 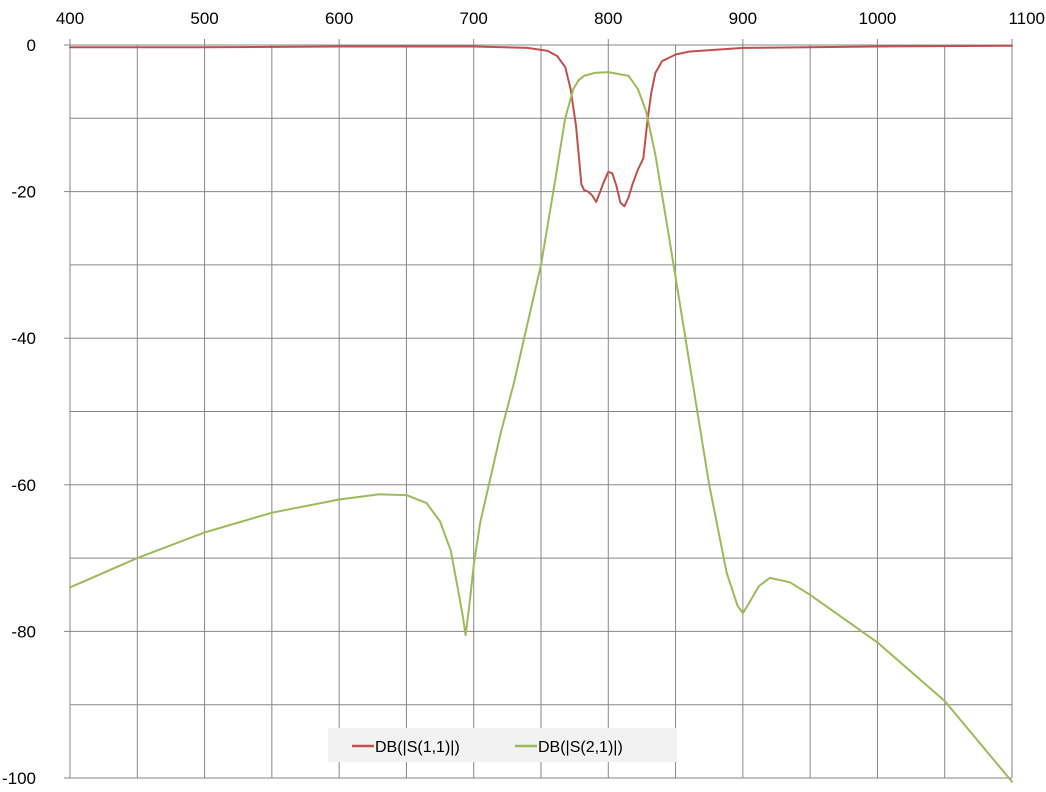 What do you see at coordinates (23, 338) in the screenshot?
I see `y-tick-label: -40` at bounding box center [23, 338].